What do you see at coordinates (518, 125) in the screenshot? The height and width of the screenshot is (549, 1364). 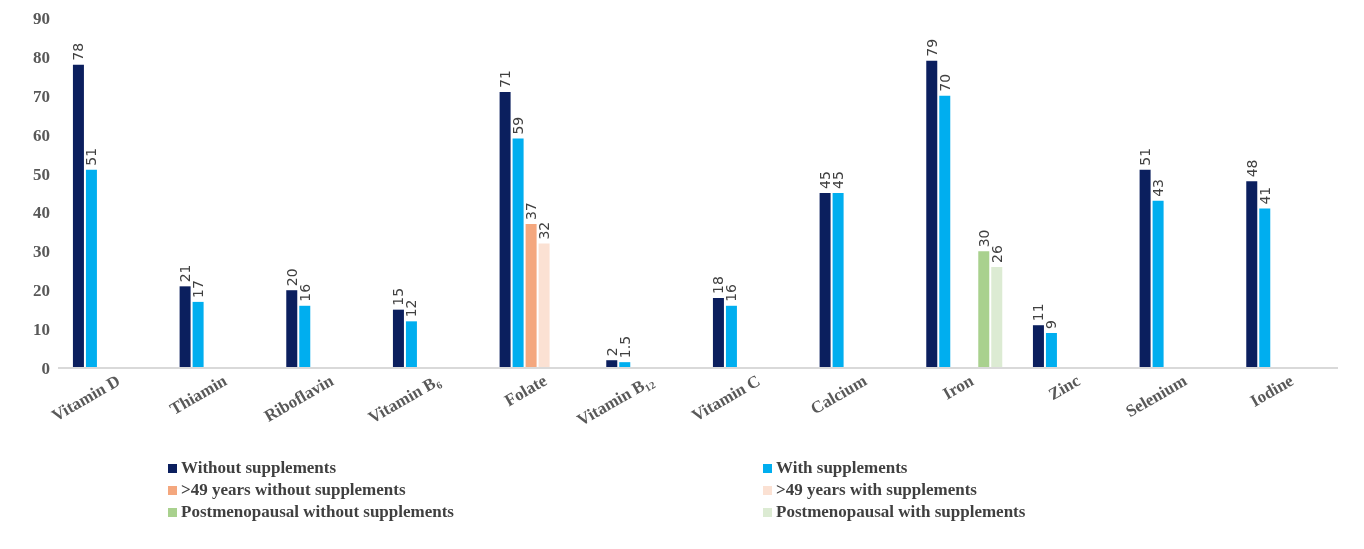 I see `data-label: 59` at bounding box center [518, 125].